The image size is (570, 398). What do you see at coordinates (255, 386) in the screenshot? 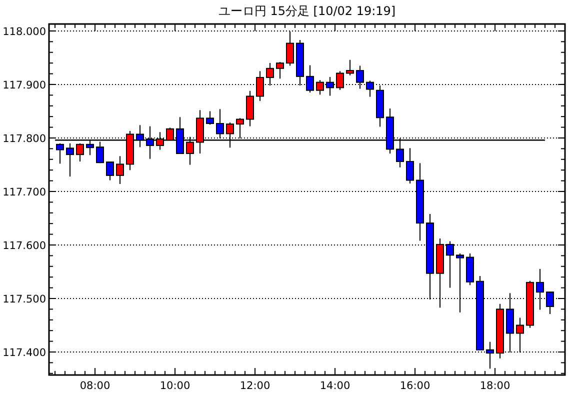
I see `x-tick-label: 12:00` at bounding box center [255, 386].